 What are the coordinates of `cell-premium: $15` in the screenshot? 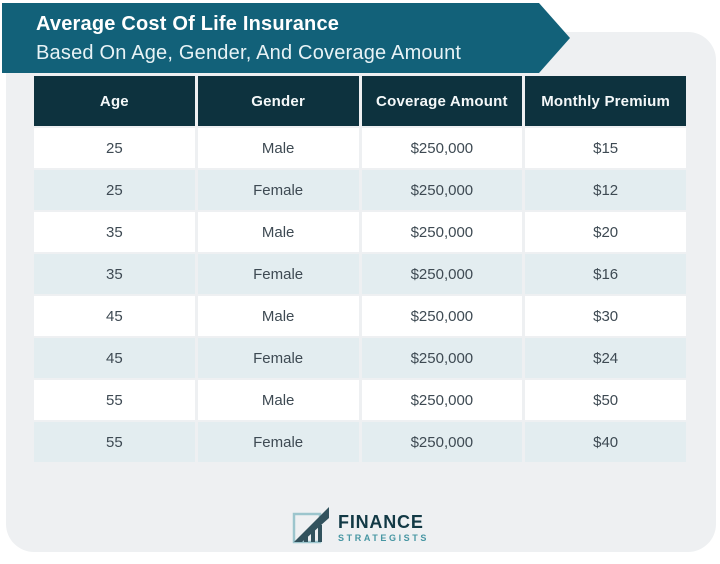 It's located at (605, 148).